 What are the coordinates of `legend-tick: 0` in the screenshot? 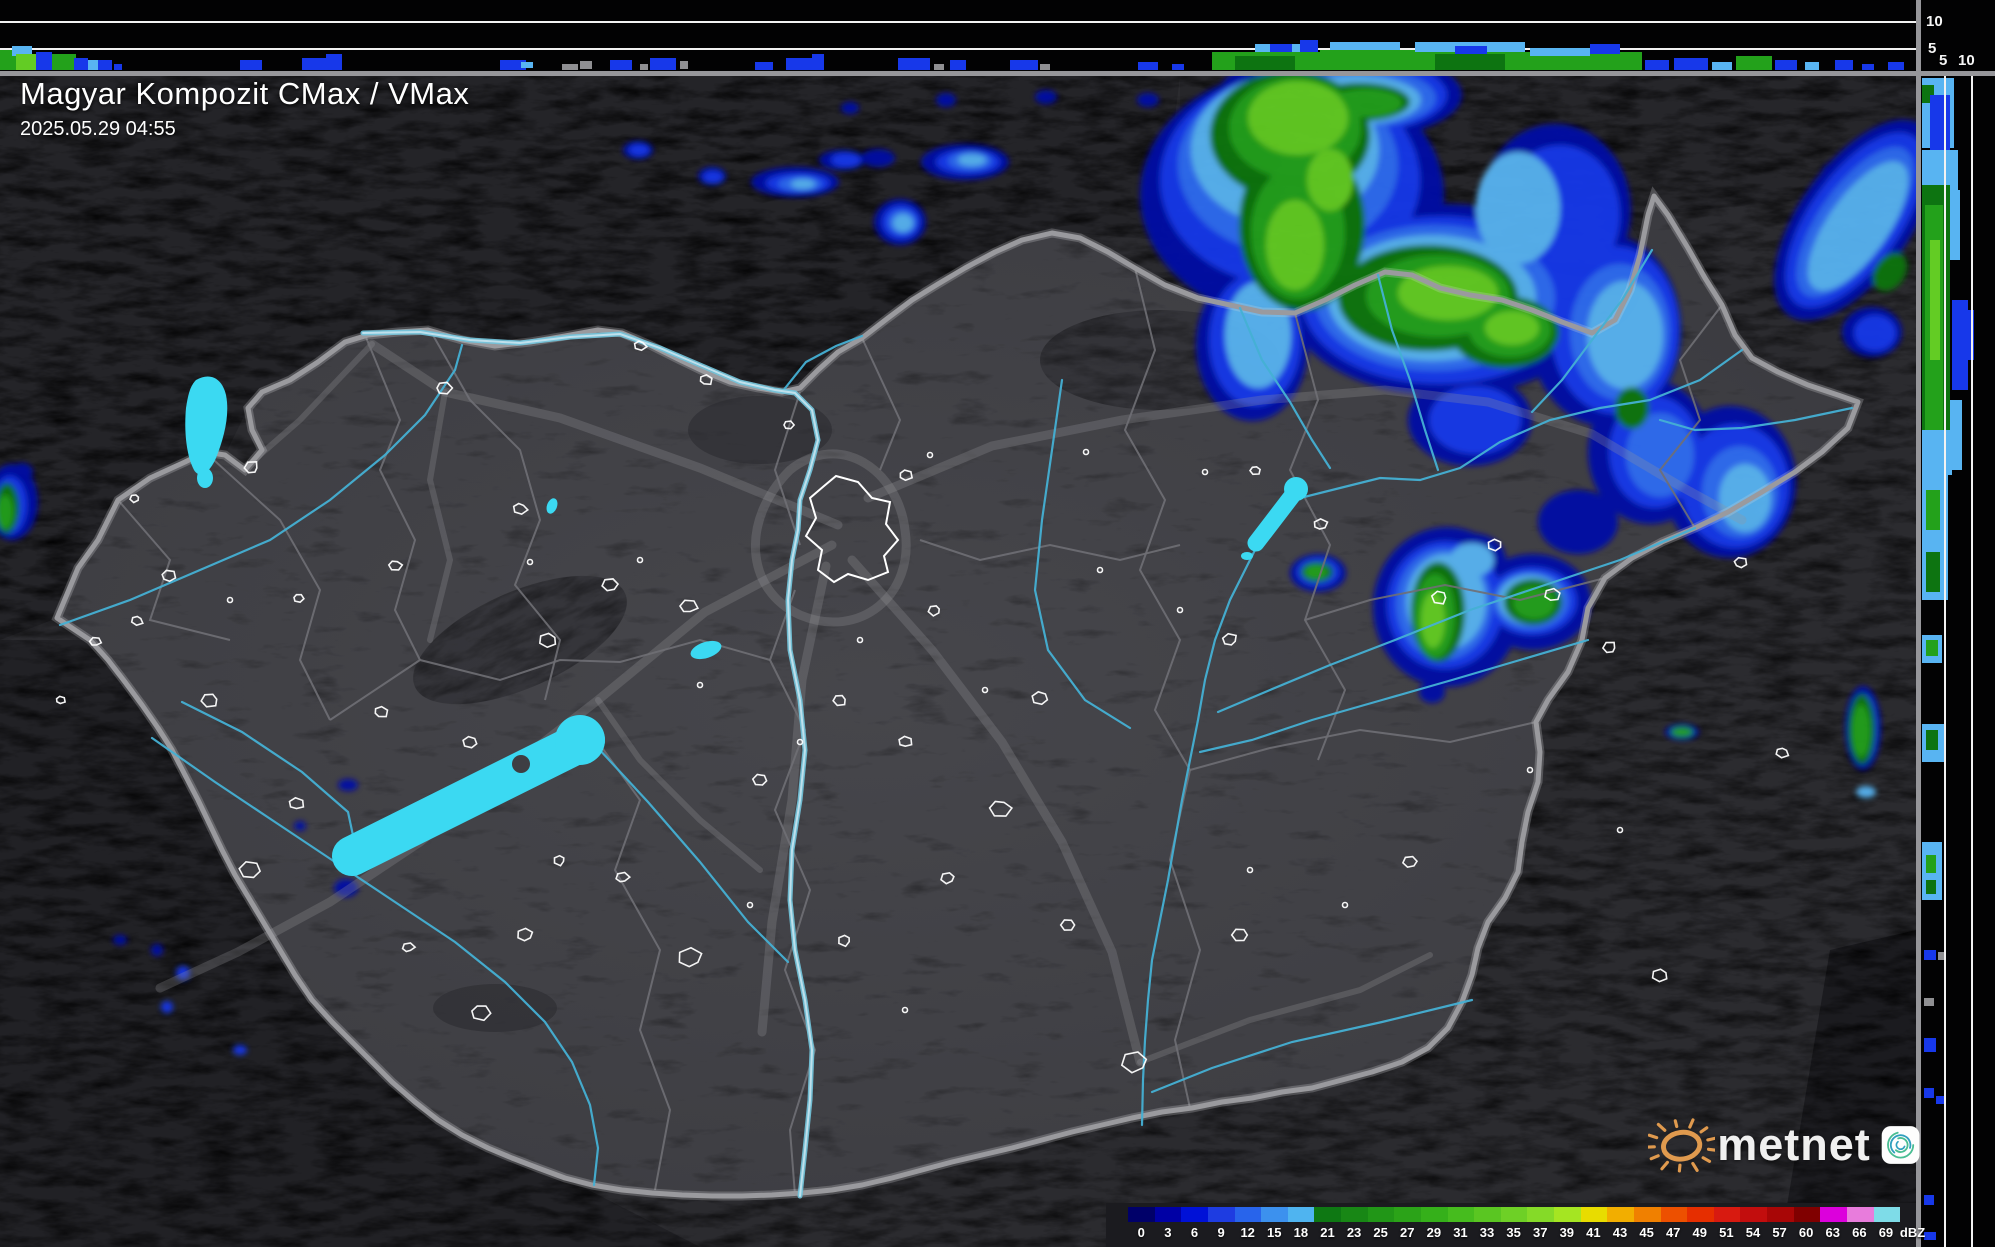 It's located at (1141, 1232).